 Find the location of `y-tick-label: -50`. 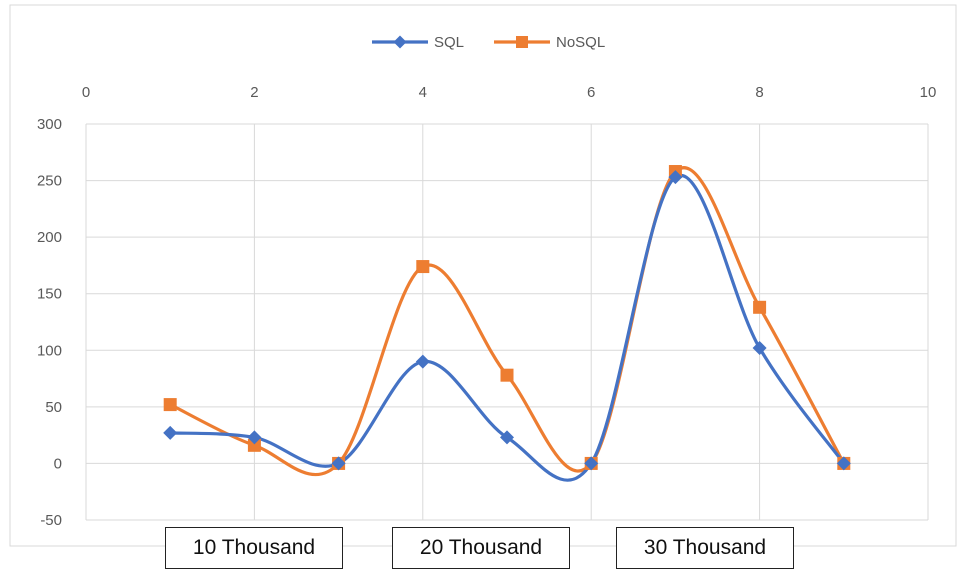

y-tick-label: -50 is located at coordinates (51, 520).